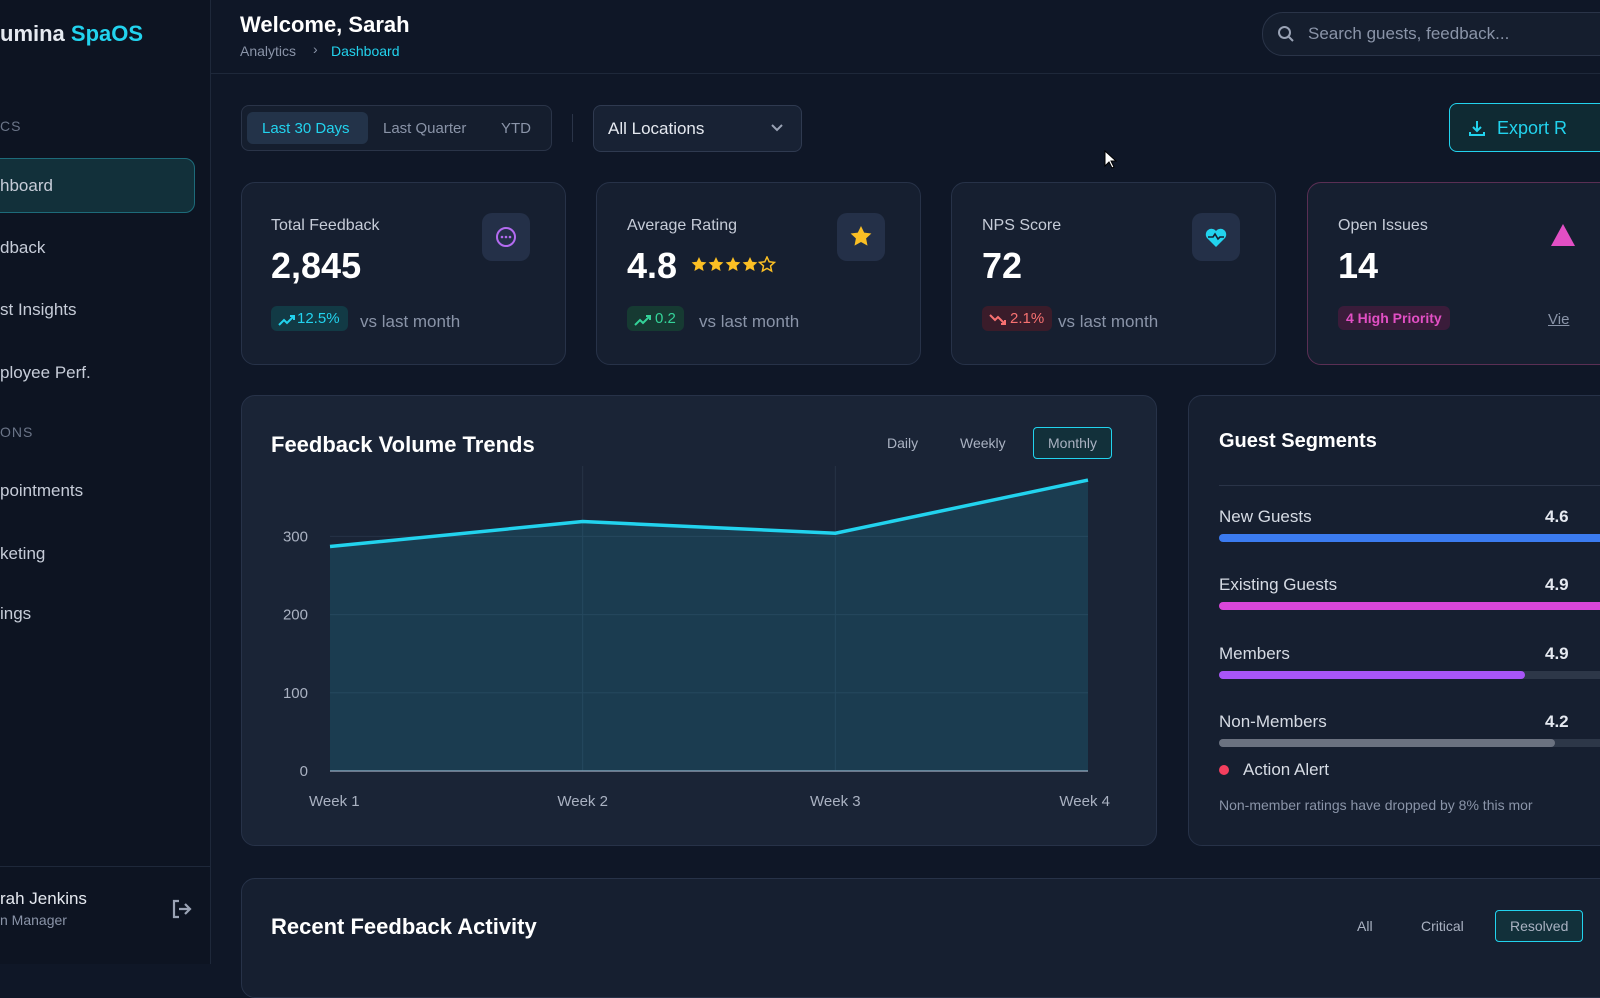  Describe the element at coordinates (758, 273) in the screenshot. I see `kpi-card: Average Rating 4.8 0.2 vs last month` at that location.